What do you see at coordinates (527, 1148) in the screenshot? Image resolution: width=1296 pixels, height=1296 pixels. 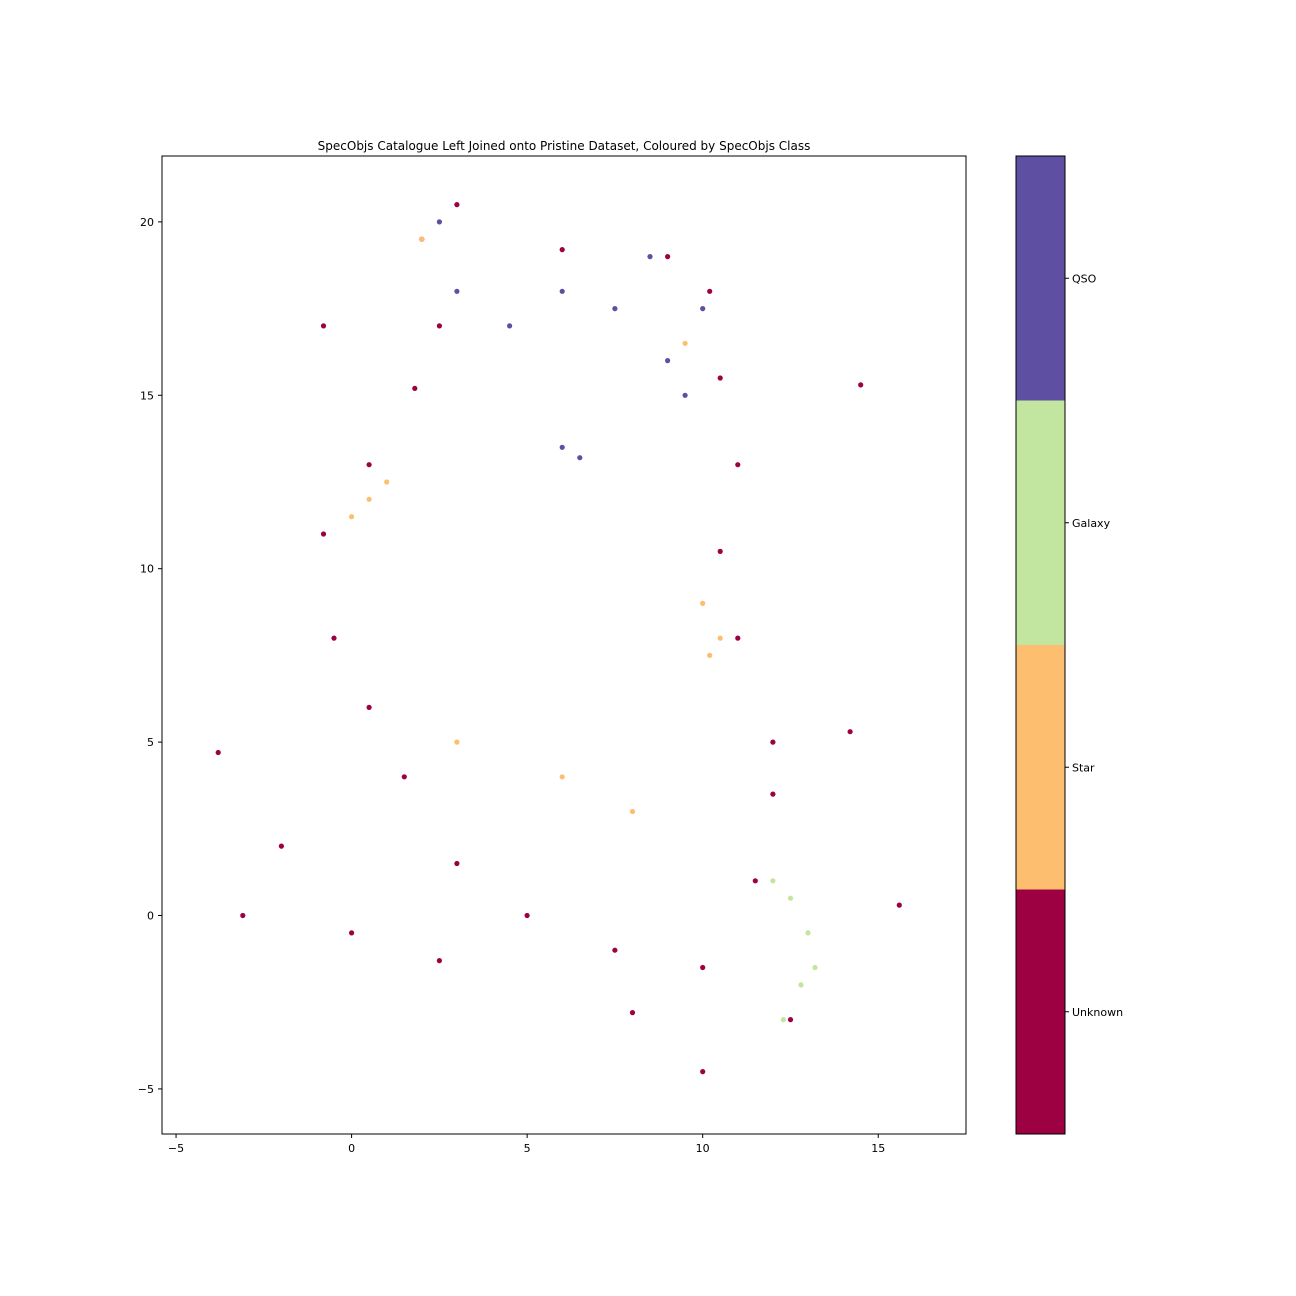 I see `x-tick-label: 5` at bounding box center [527, 1148].